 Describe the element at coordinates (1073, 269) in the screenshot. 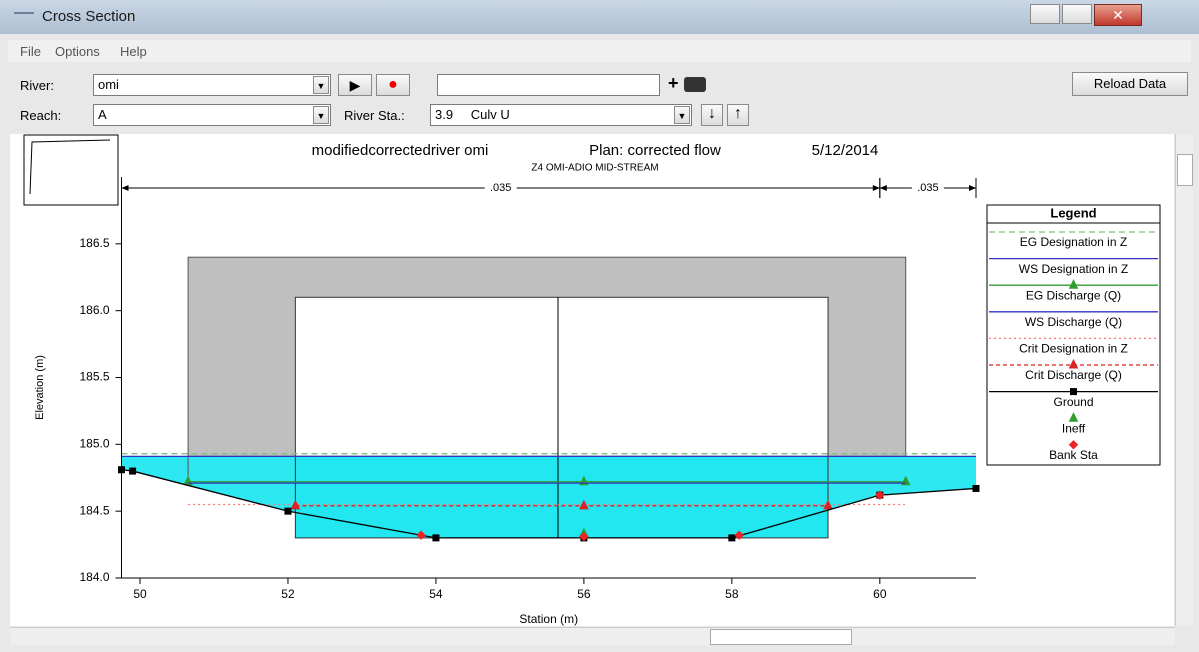

I see `legend-label: WS Designation in Z` at that location.